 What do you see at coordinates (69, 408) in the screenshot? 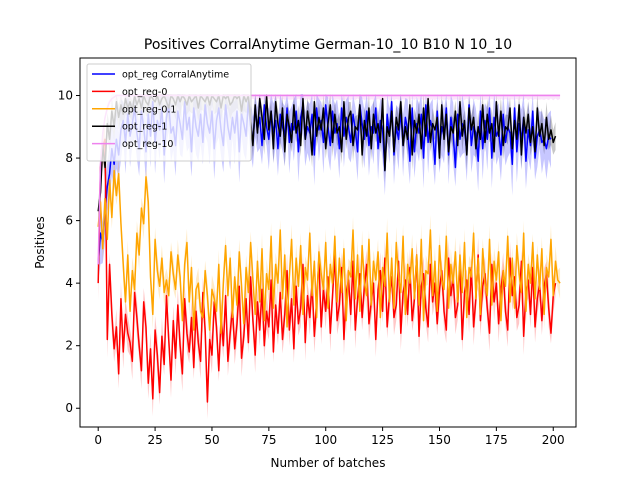
I see `y-tick-label: 0` at bounding box center [69, 408].